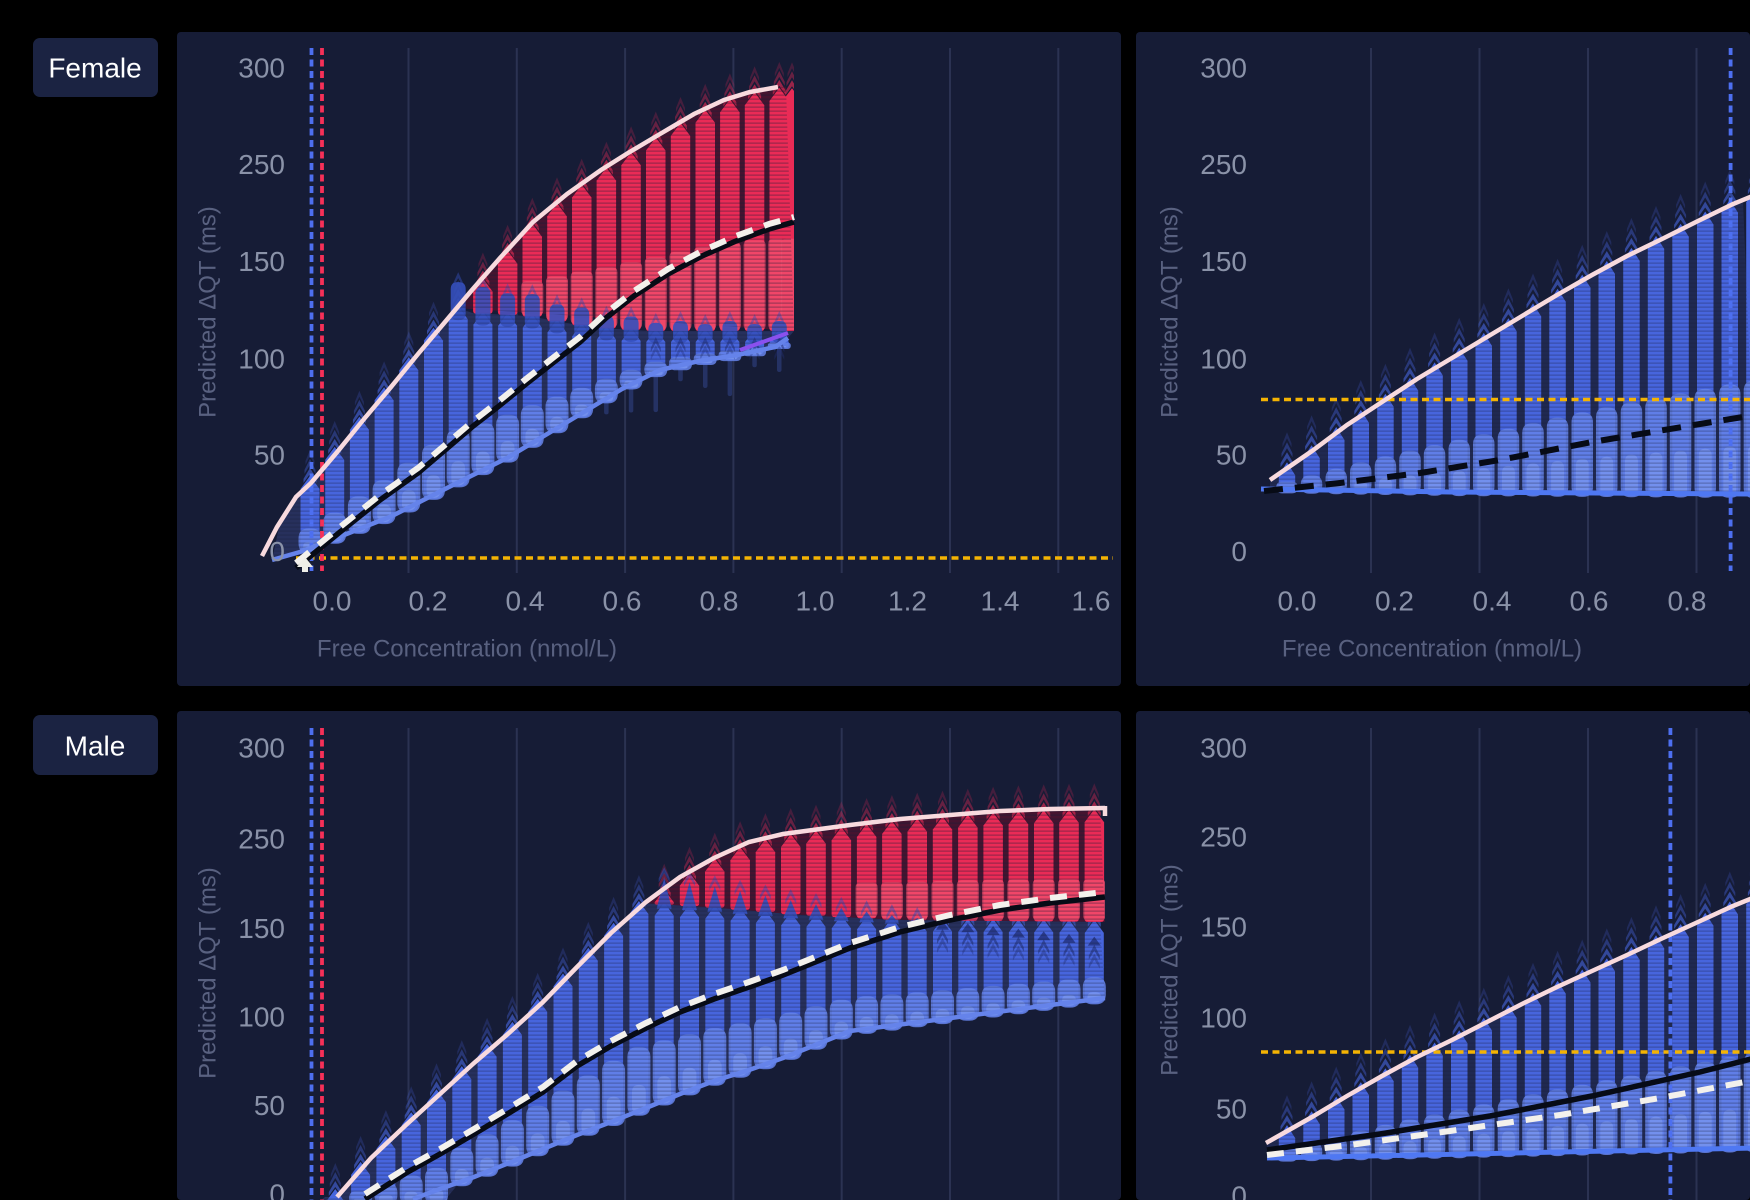  What do you see at coordinates (1091, 601) in the screenshot?
I see `svg-text: 1.6` at bounding box center [1091, 601].